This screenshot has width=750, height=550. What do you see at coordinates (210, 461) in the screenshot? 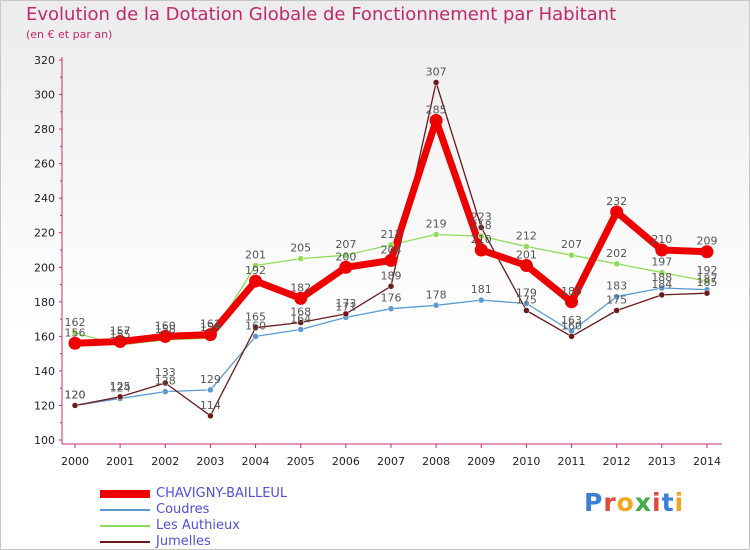
I see `x-tick-label: 2003` at bounding box center [210, 461].